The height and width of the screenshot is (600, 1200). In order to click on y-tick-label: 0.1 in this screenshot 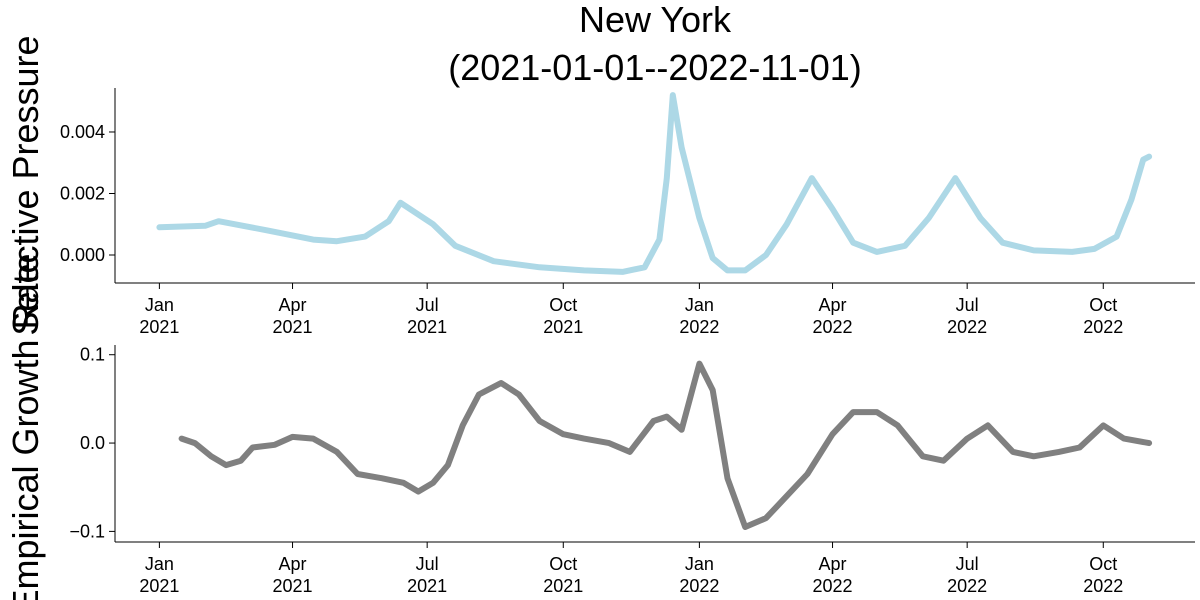, I will do `click(92, 355)`.